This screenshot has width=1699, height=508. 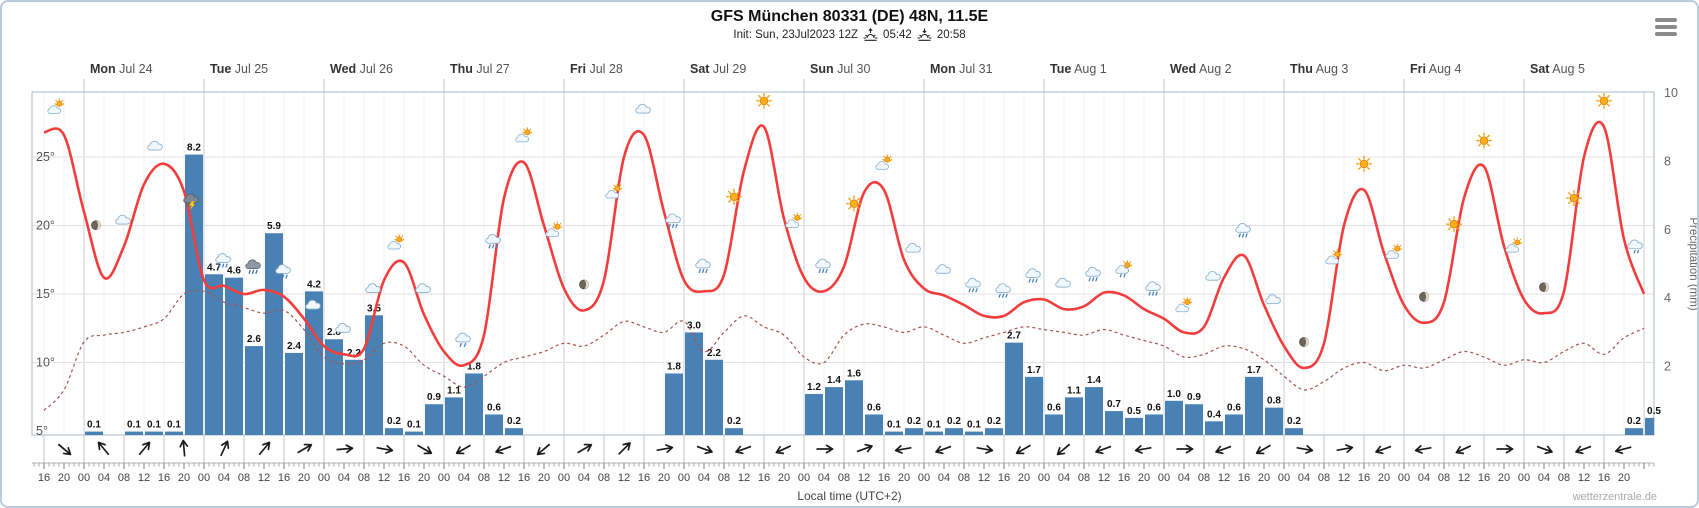 What do you see at coordinates (870, 34) in the screenshot?
I see `sunrise-icon` at bounding box center [870, 34].